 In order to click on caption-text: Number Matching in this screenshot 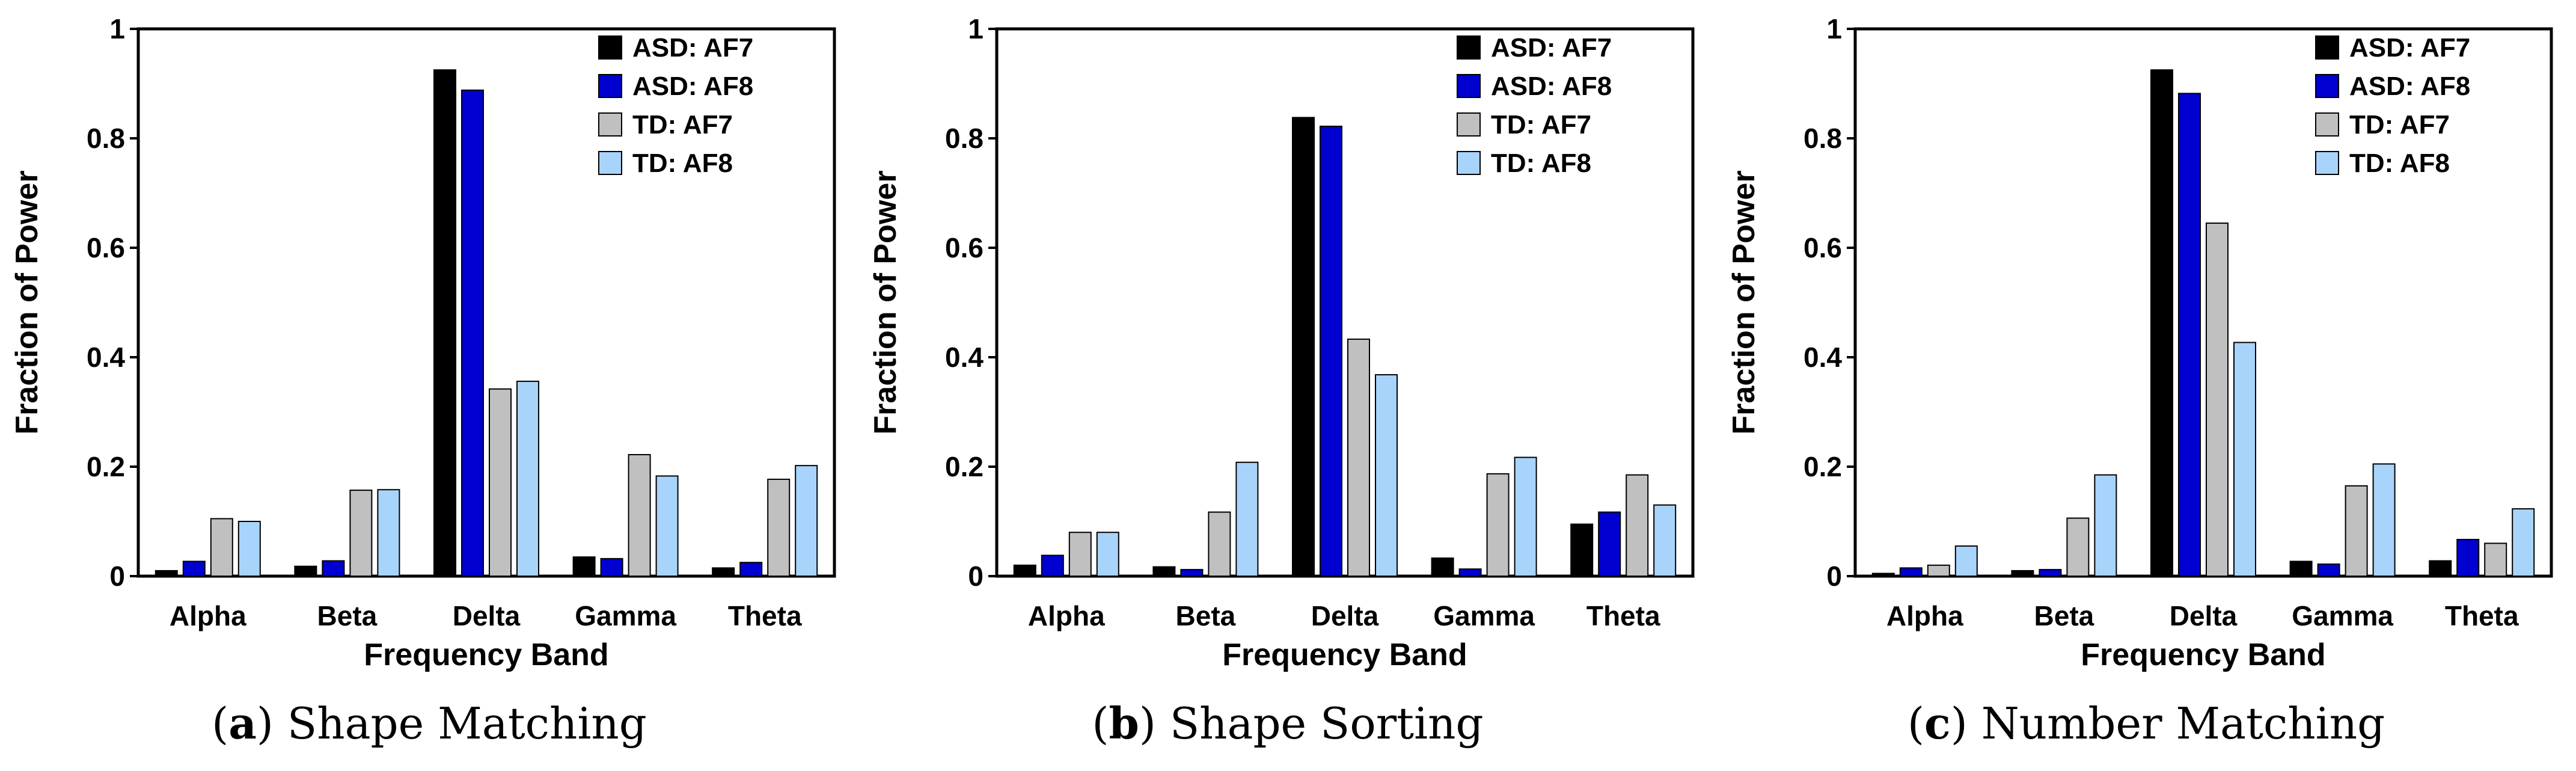, I will do `click(2183, 723)`.